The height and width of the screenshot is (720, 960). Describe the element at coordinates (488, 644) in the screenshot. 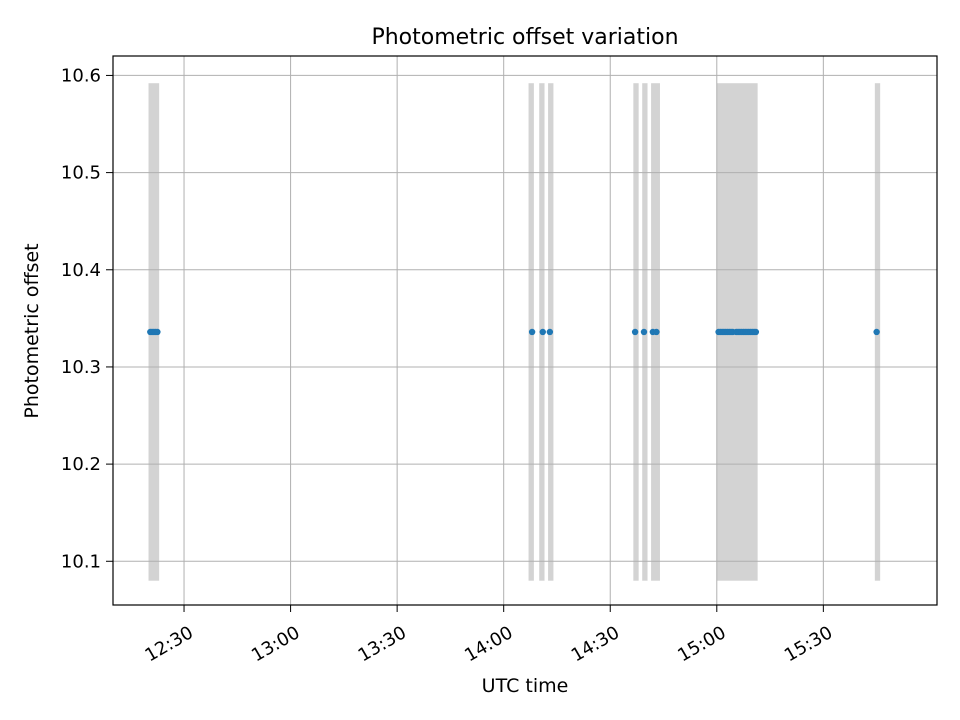

I see `x-tick-label: 14:00` at that location.